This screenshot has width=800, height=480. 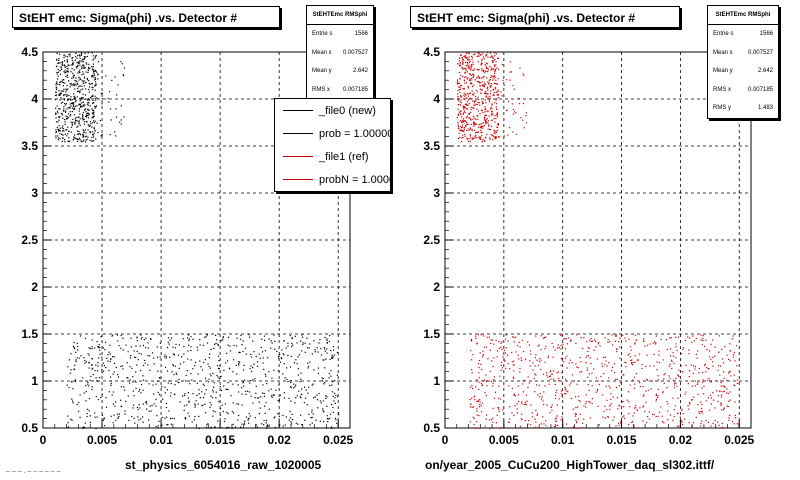 What do you see at coordinates (743, 71) in the screenshot?
I see `stats-row: Mean y 2.642` at bounding box center [743, 71].